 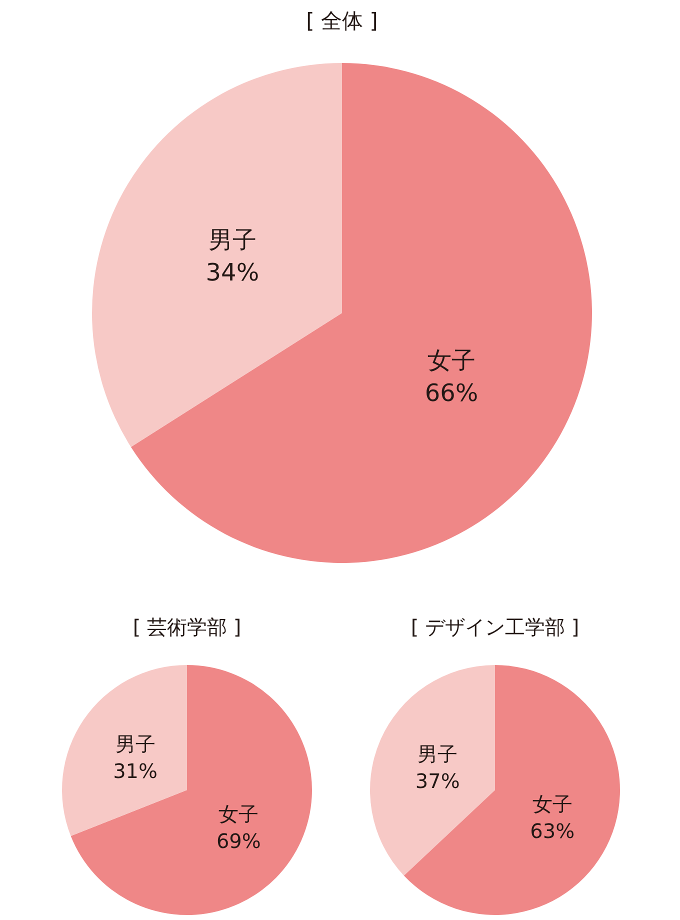 What do you see at coordinates (342, 21) in the screenshot?
I see `chart-title: [ 全体 ]` at bounding box center [342, 21].